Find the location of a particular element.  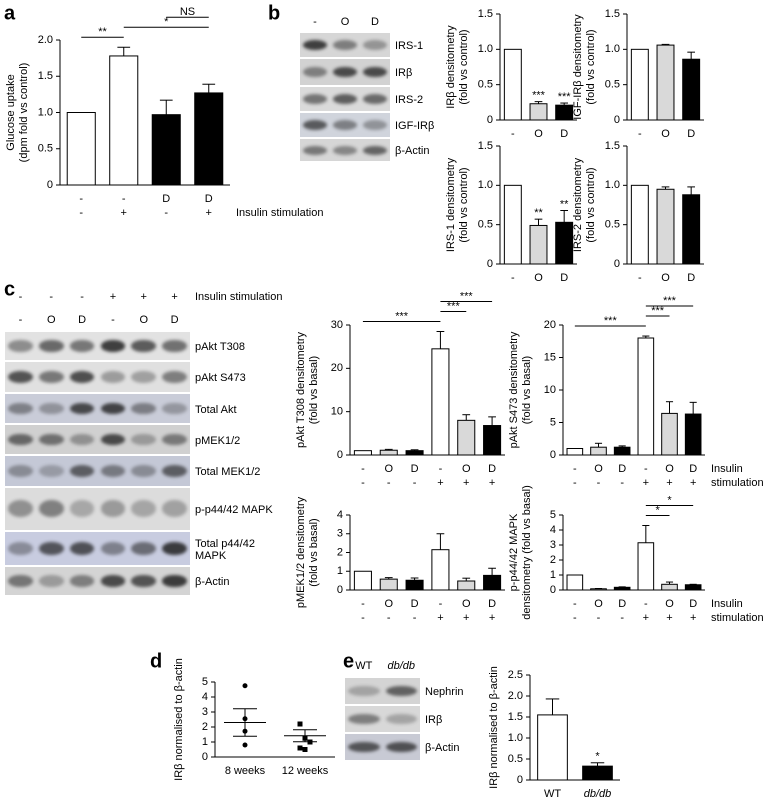

y-axis-label: IRS-1 densitometry is located at coordinates (451, 204).